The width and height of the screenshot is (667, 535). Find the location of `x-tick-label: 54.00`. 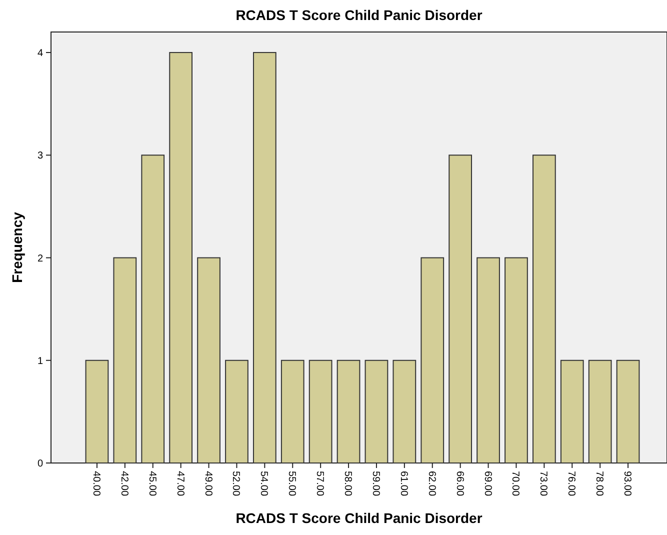

x-tick-label: 54.00 is located at coordinates (264, 483).